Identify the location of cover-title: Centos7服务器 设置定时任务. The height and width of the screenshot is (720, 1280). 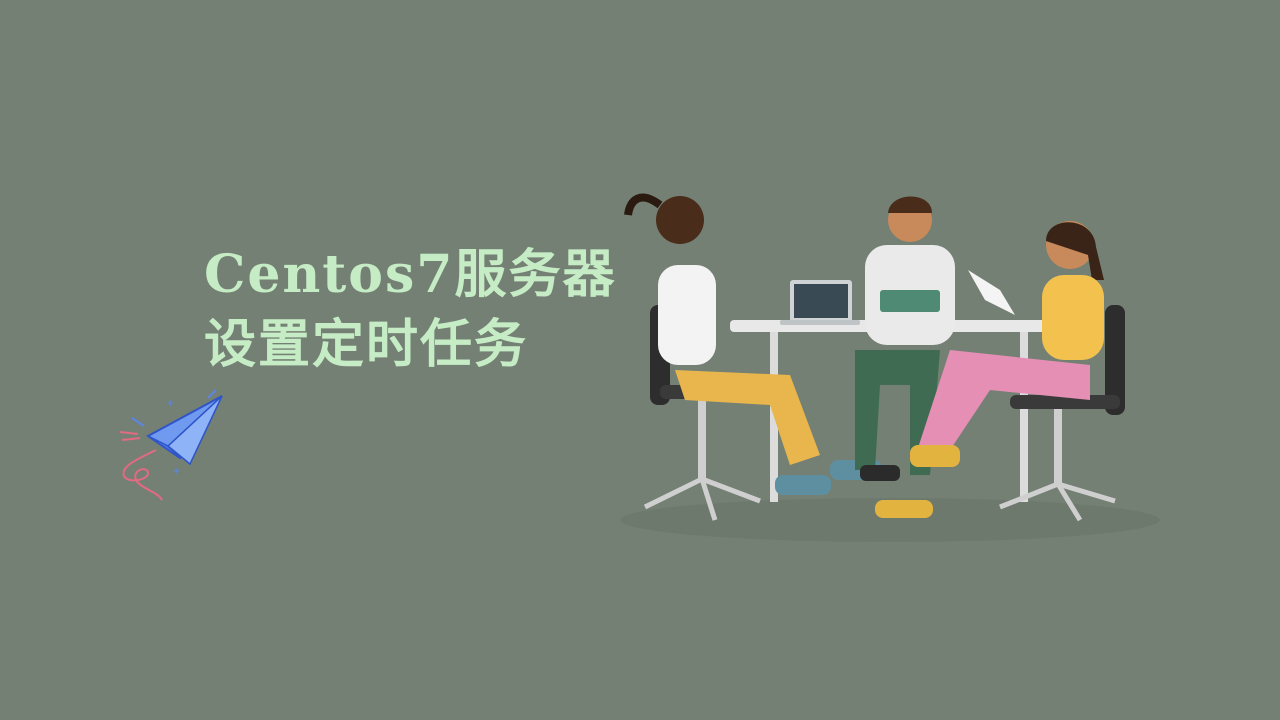
(434, 310).